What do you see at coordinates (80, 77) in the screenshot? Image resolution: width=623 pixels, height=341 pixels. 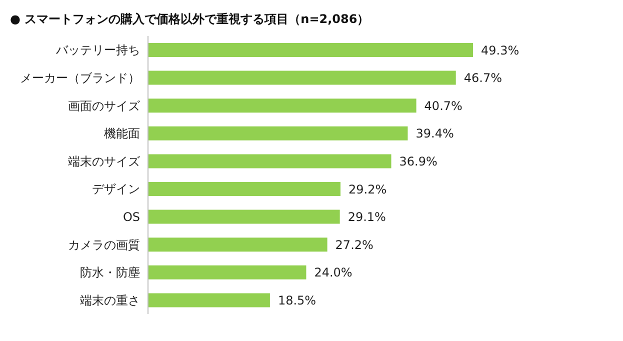 I see `y-tick-label: メーカー（ブランド）` at bounding box center [80, 77].